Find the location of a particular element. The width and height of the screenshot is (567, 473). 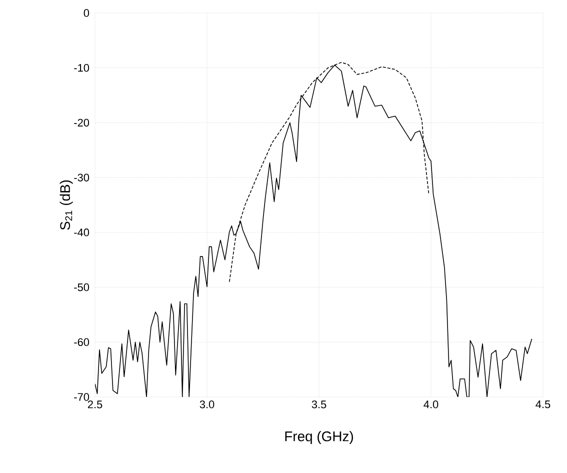

y-tick-label: -10 is located at coordinates (82, 68).